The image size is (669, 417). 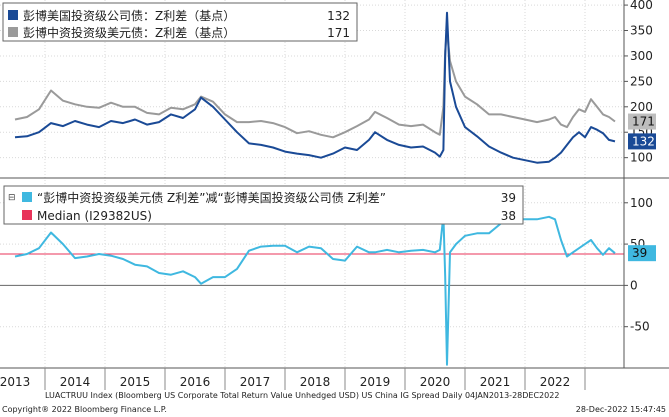 I want to click on legend-value-median: 38, so click(x=508, y=216).